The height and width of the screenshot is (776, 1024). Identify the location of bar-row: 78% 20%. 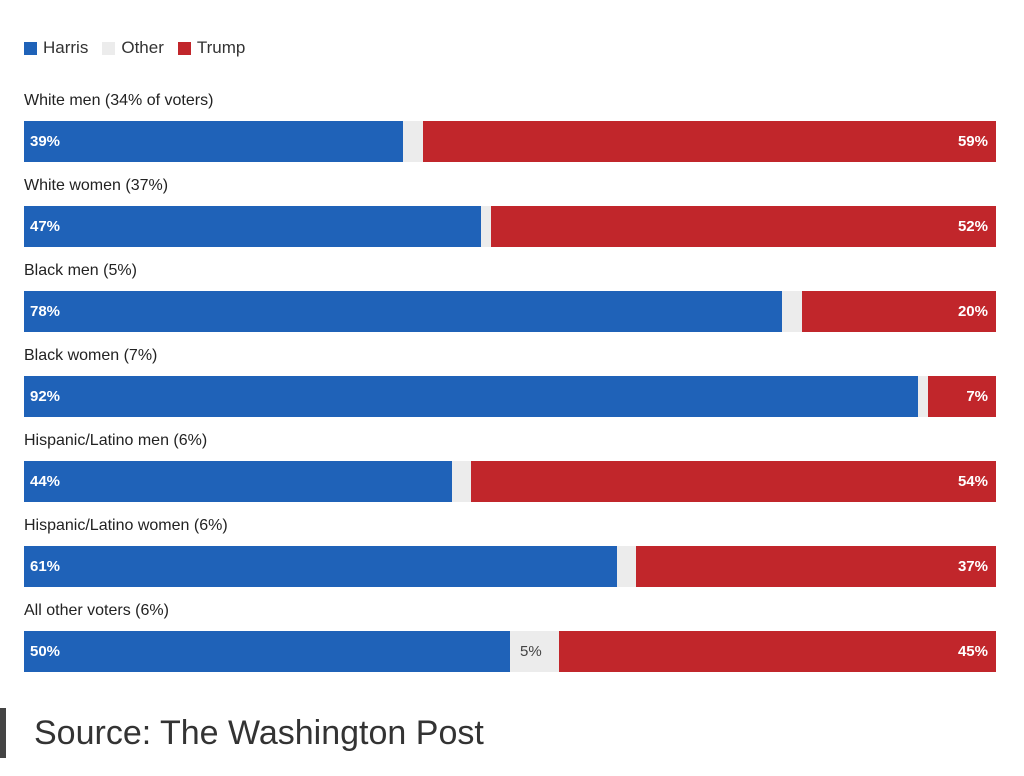
(510, 311).